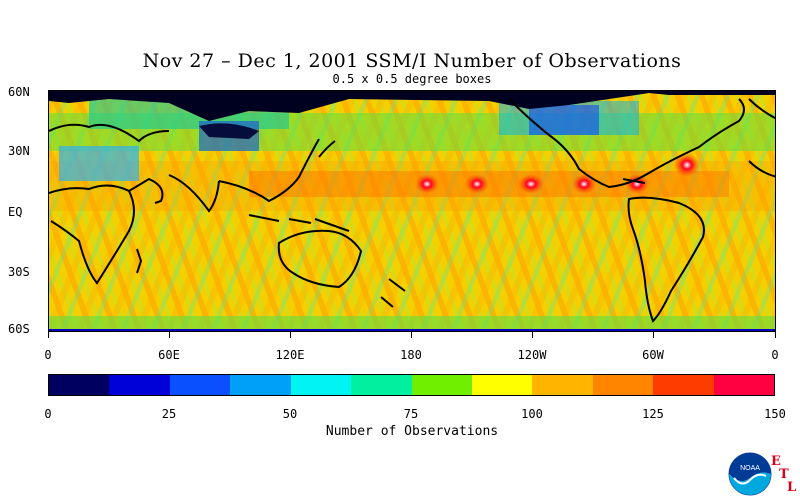 Image resolution: width=800 pixels, height=500 pixels. What do you see at coordinates (290, 355) in the screenshot?
I see `lon-label-120e: 120E` at bounding box center [290, 355].